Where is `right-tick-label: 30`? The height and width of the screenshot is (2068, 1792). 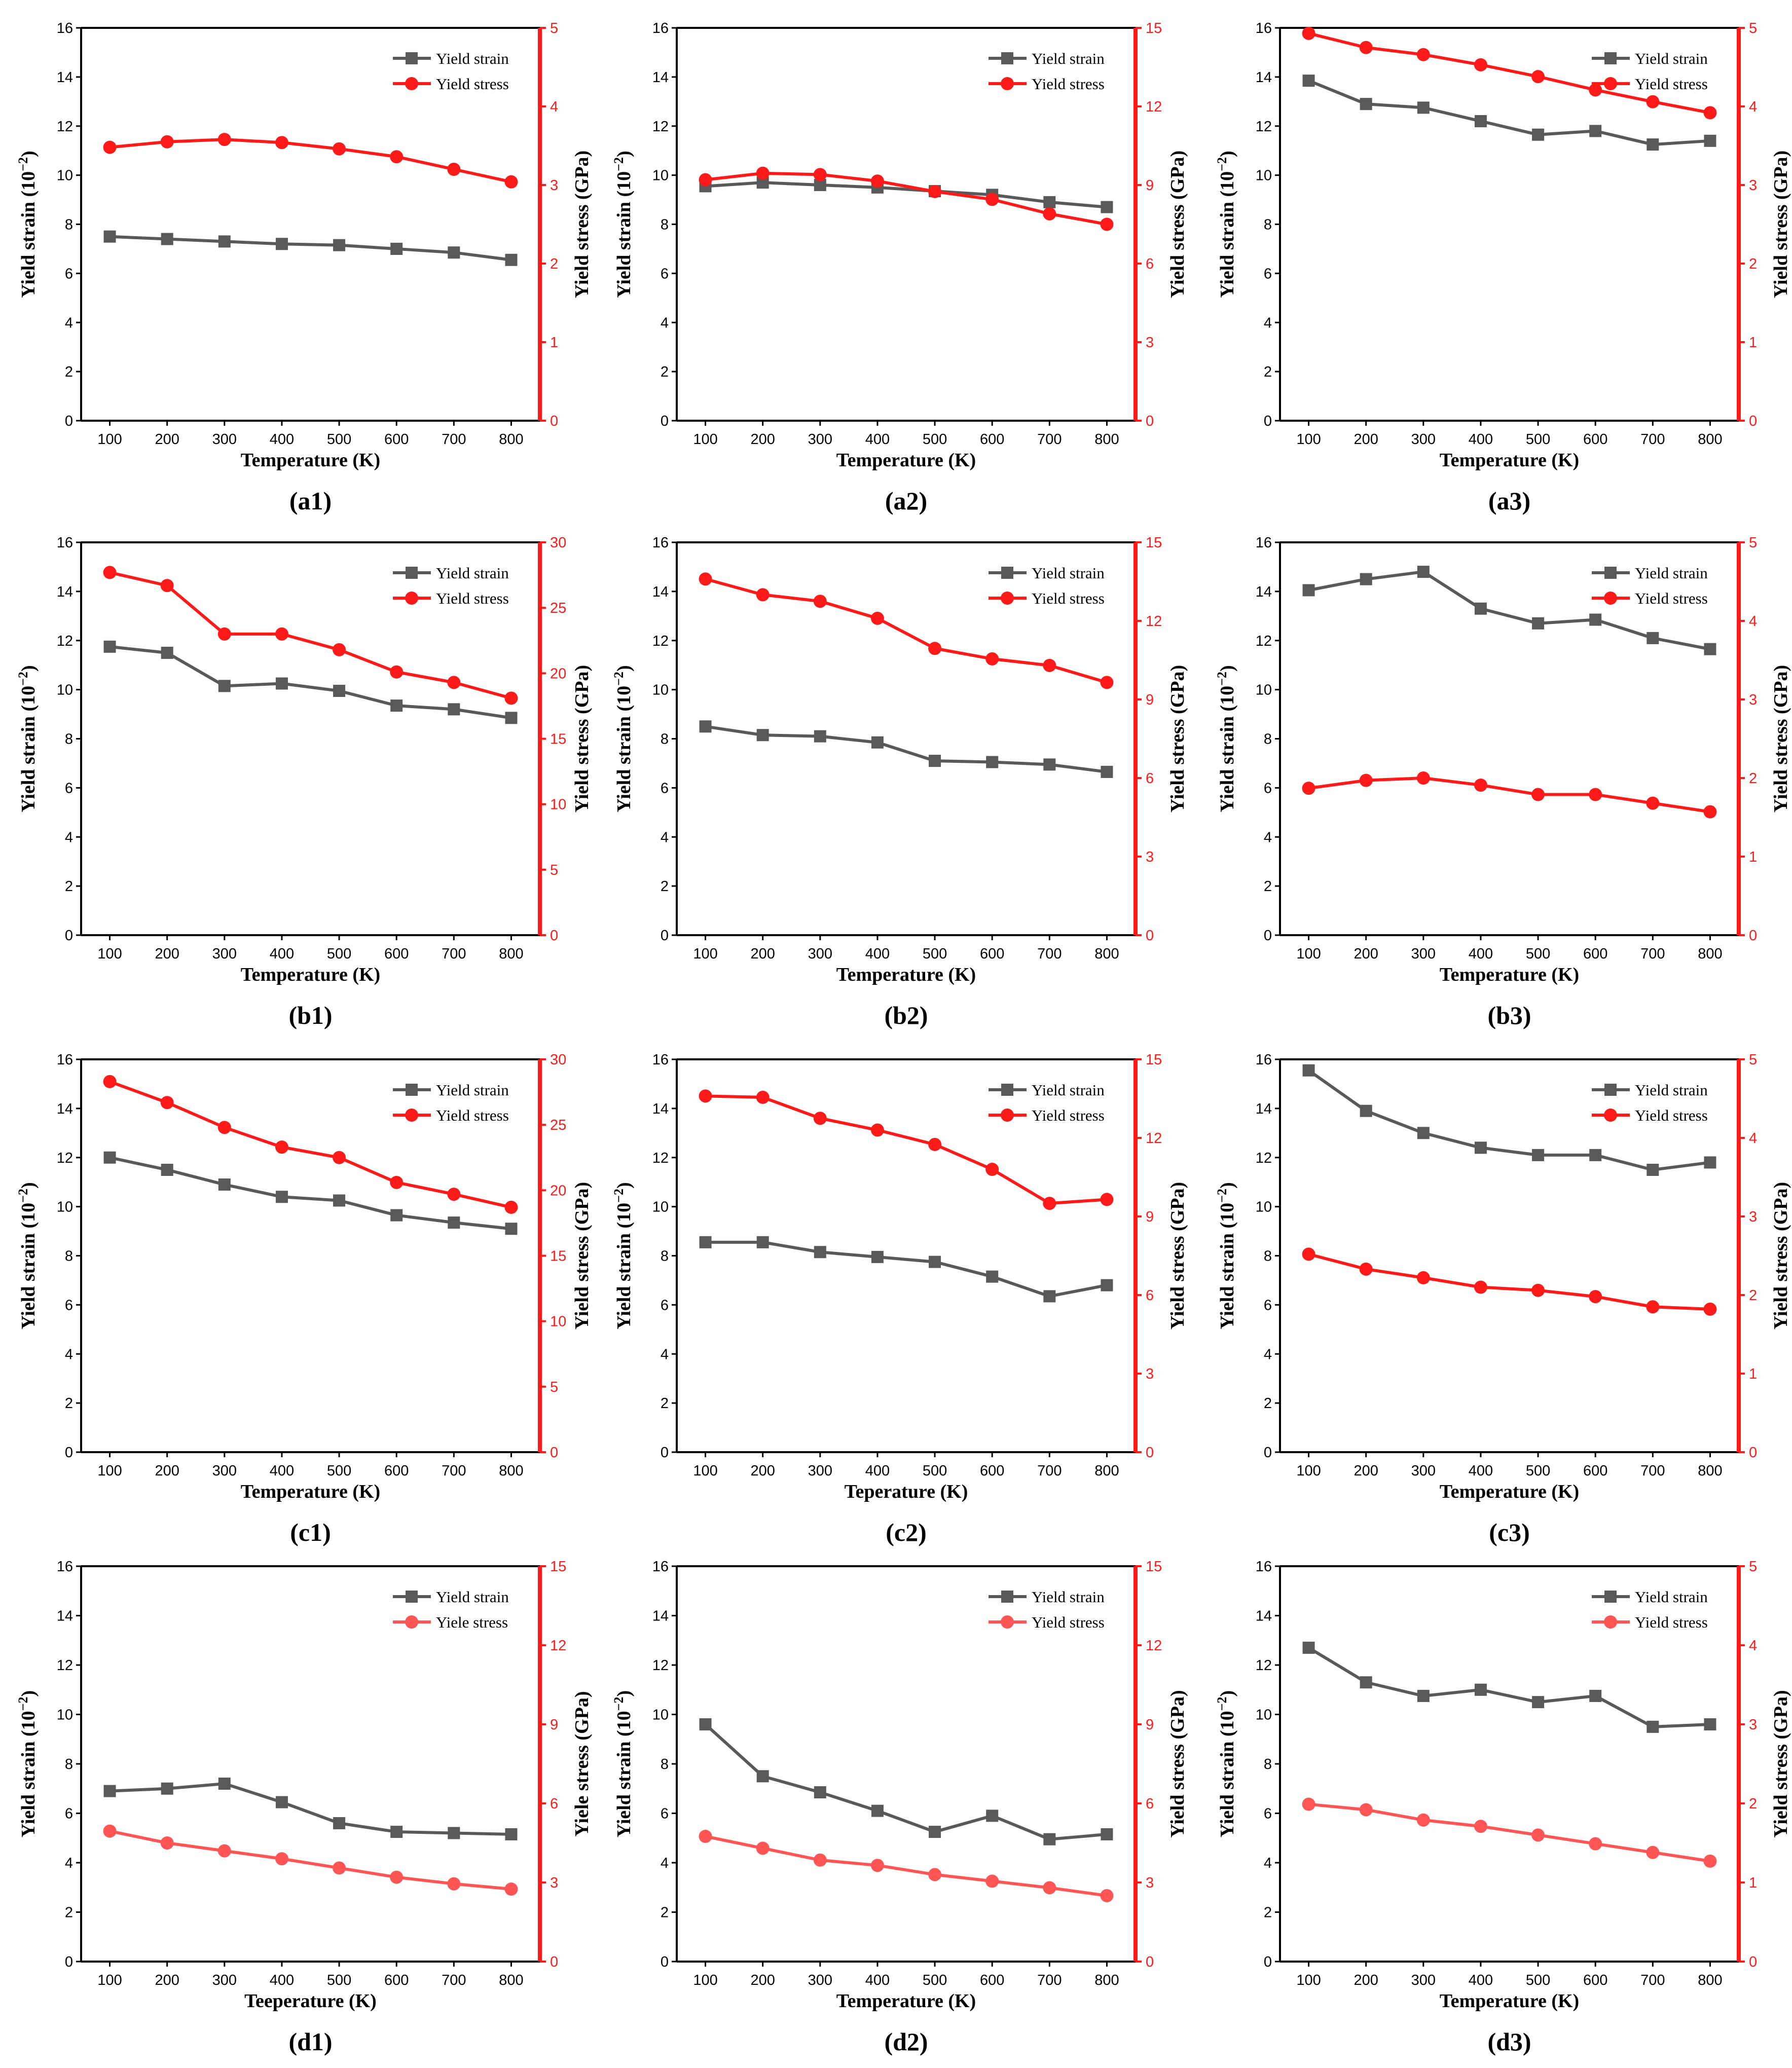
right-tick-label: 30 is located at coordinates (558, 543).